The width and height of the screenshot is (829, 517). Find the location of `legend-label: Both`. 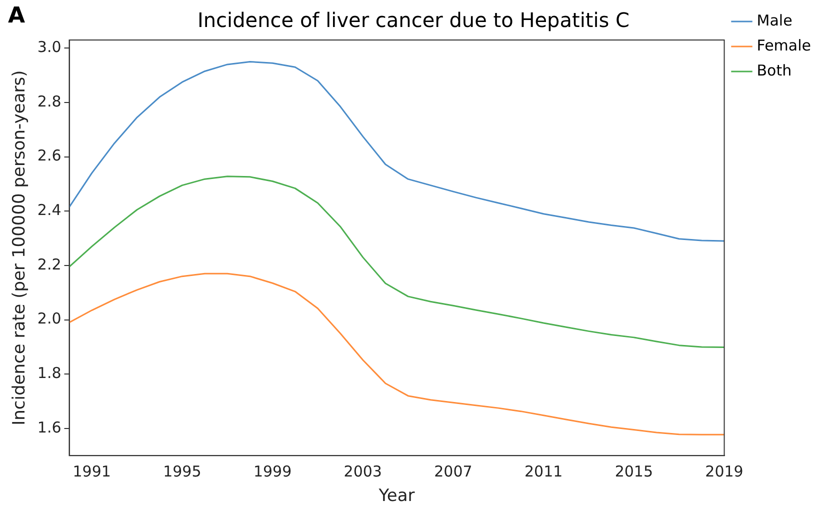

legend-label: Both is located at coordinates (774, 70).